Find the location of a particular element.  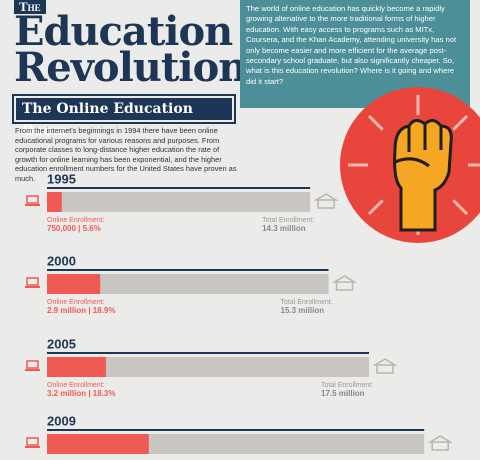

total-label: 15.3 million is located at coordinates (303, 310).